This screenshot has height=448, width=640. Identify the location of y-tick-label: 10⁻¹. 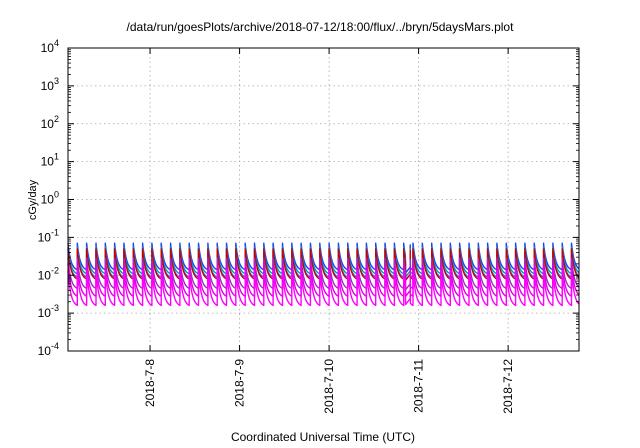
(48, 235).